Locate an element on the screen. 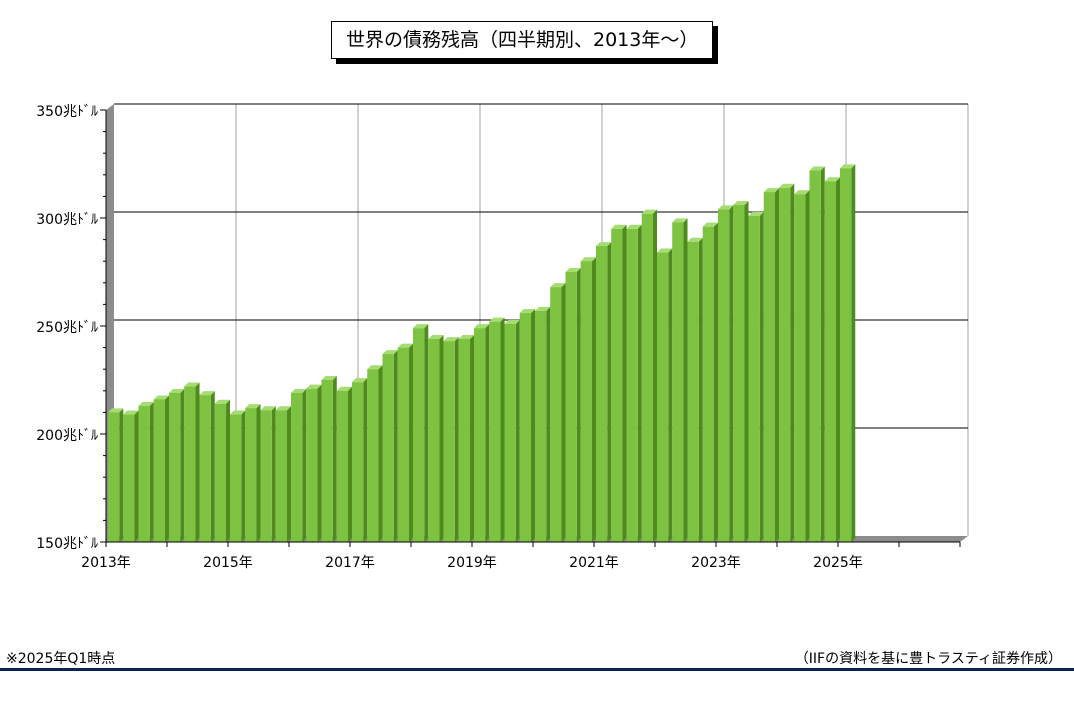 Image resolution: width=1074 pixels, height=707 pixels. bar-2023Q4 is located at coordinates (771, 365).